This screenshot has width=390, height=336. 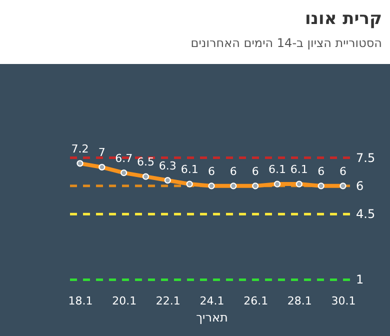 I want to click on x-tick-label: 30.1, so click(x=343, y=301).